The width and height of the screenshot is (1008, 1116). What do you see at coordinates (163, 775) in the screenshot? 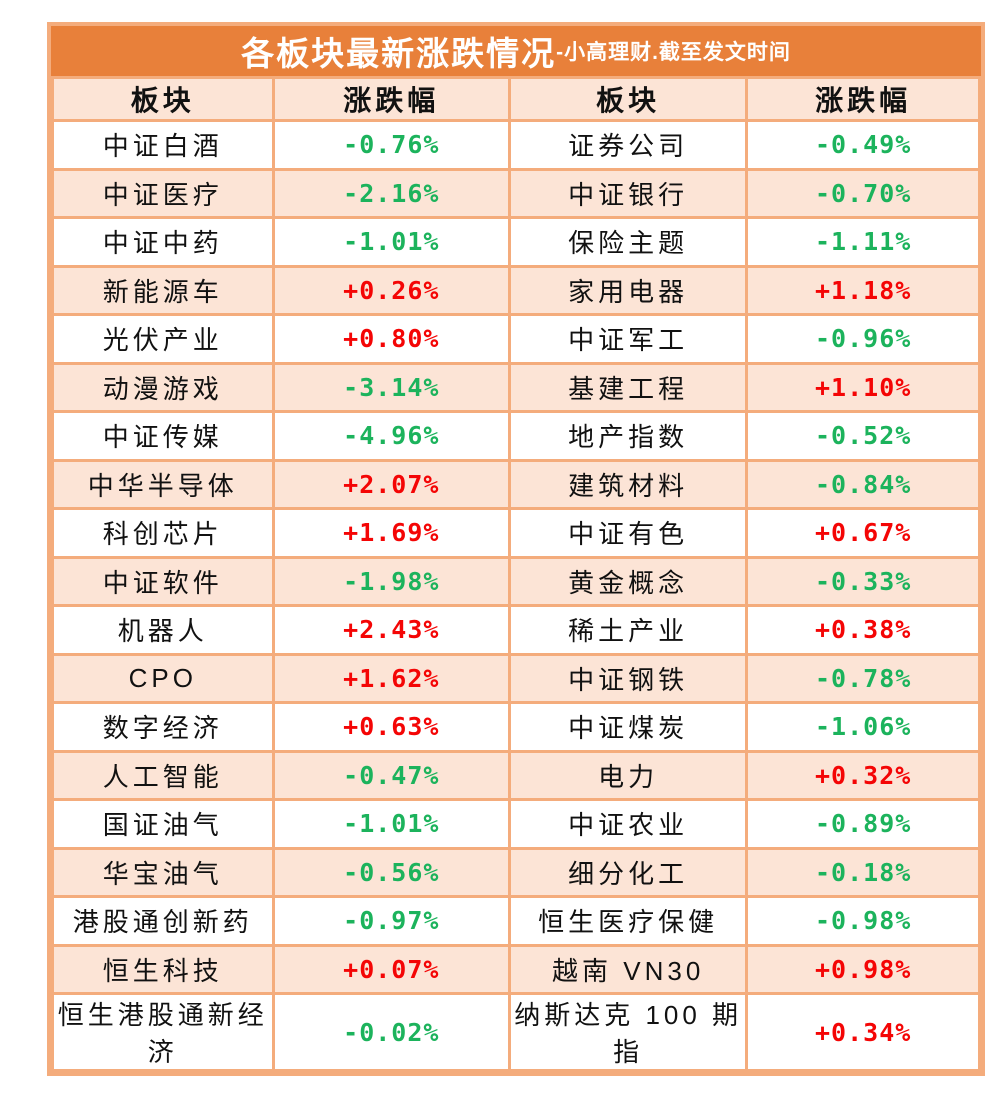
I see `sector-cell-left: 人工智能` at bounding box center [163, 775].